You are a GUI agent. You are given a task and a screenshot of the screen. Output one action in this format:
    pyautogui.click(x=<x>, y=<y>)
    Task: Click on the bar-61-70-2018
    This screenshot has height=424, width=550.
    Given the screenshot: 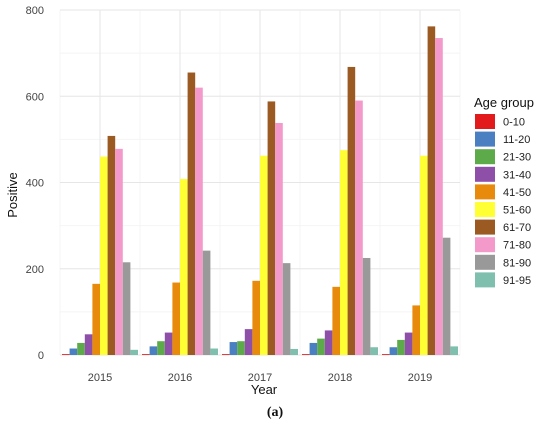 What is the action you would take?
    pyautogui.click(x=351, y=211)
    